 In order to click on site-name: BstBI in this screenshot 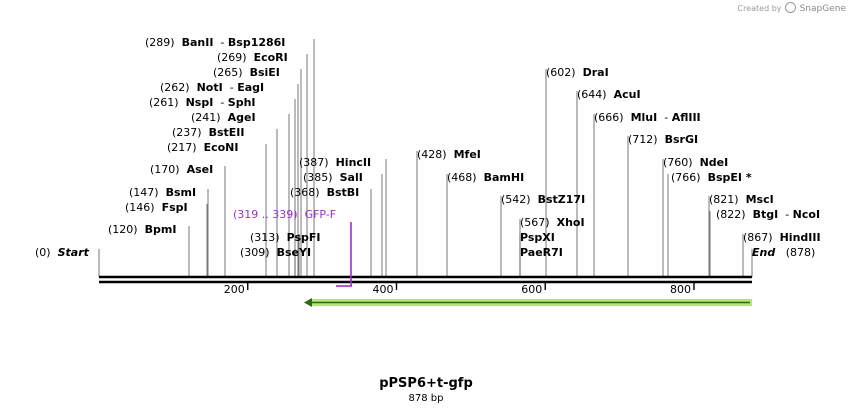, I will do `click(343, 192)`.